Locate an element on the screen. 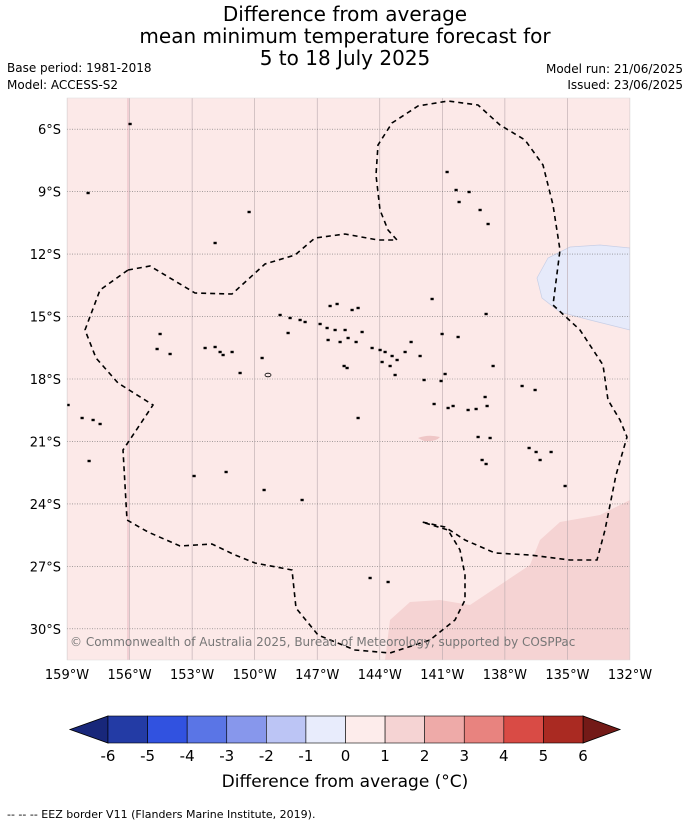  lon-label-7: 138°W is located at coordinates (505, 675).